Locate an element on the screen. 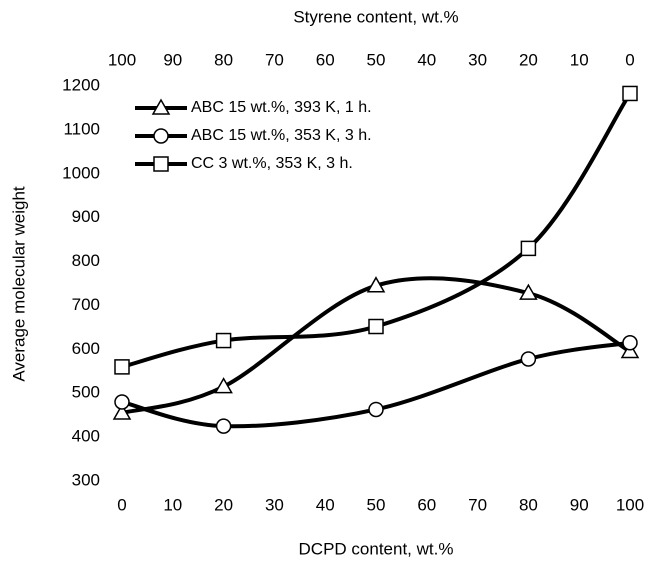 This screenshot has height=567, width=651. x2-tick-label: 30 is located at coordinates (477, 59).